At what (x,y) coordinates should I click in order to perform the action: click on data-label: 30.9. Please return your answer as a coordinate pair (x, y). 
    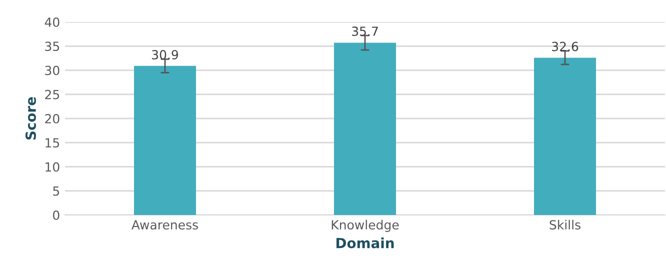
    Looking at the image, I should click on (165, 55).